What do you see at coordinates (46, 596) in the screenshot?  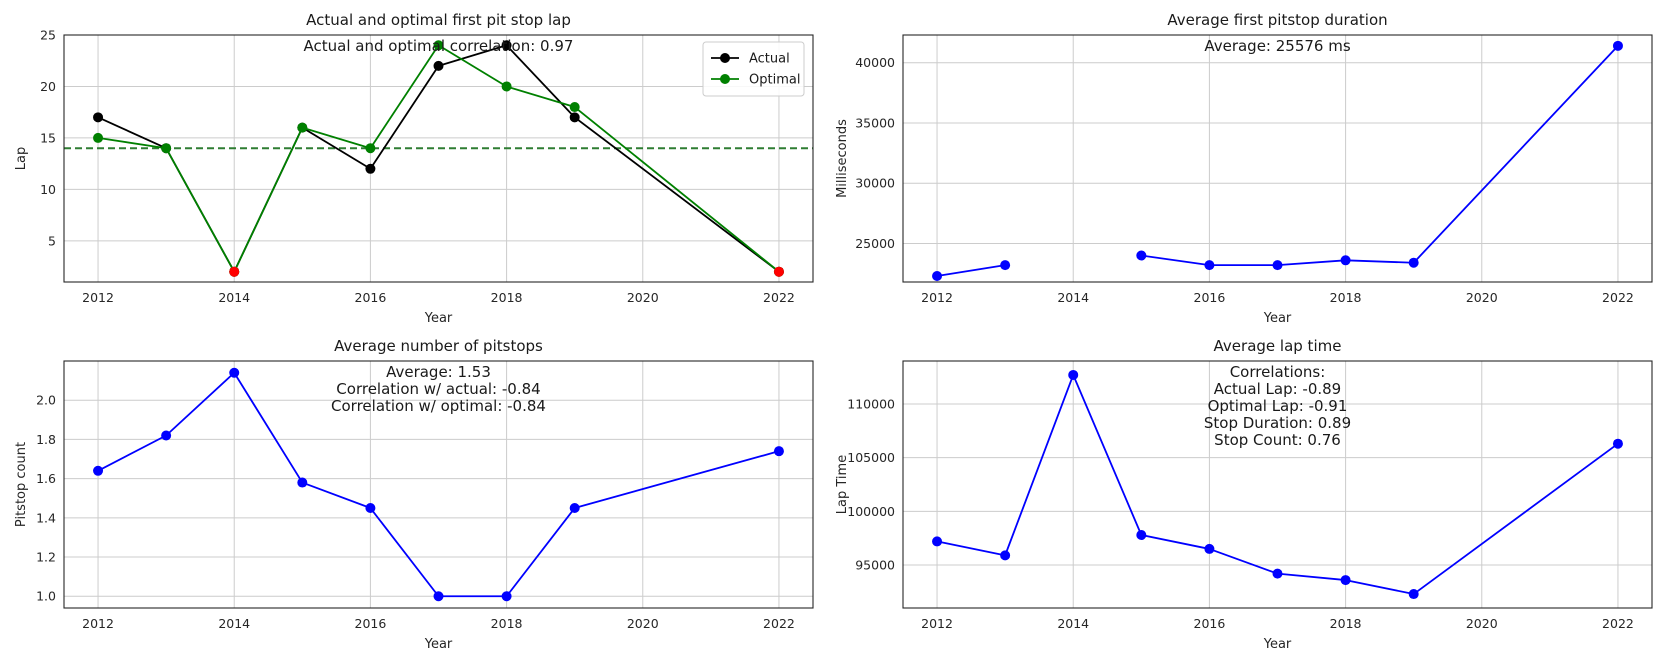 I see `y-tick-label: 1.0` at bounding box center [46, 596].